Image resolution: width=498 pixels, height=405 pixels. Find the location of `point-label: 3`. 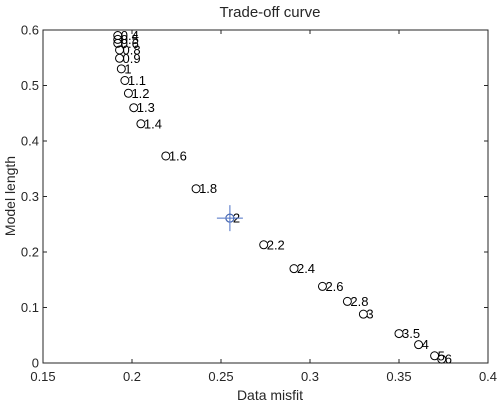

point-label: 3 is located at coordinates (369, 314).